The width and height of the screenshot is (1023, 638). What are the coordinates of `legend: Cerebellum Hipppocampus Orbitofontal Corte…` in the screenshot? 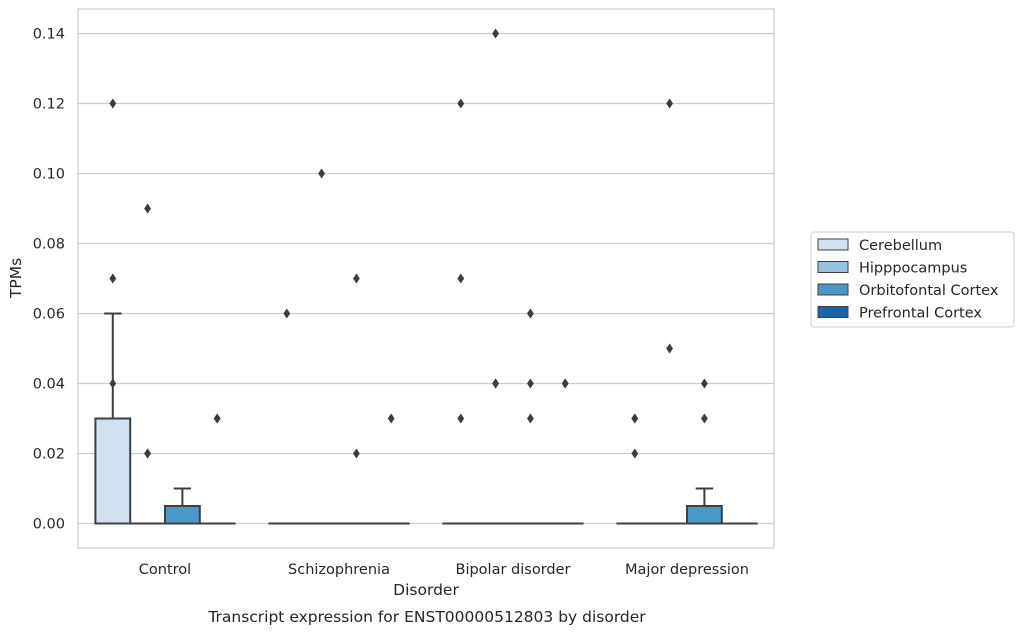 It's located at (912, 279).